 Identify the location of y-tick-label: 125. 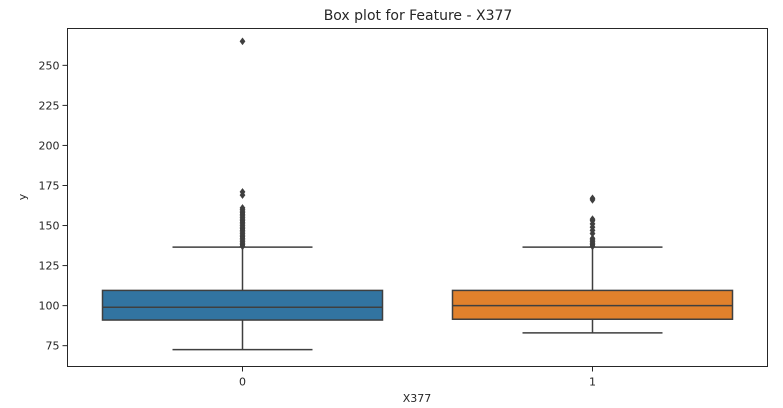
(49, 266).